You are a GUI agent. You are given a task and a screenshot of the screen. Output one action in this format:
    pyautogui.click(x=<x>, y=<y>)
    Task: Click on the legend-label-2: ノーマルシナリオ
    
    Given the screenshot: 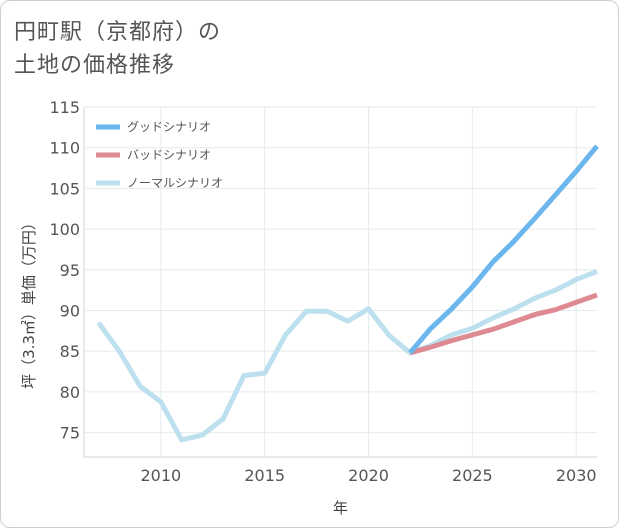 What is the action you would take?
    pyautogui.click(x=175, y=183)
    